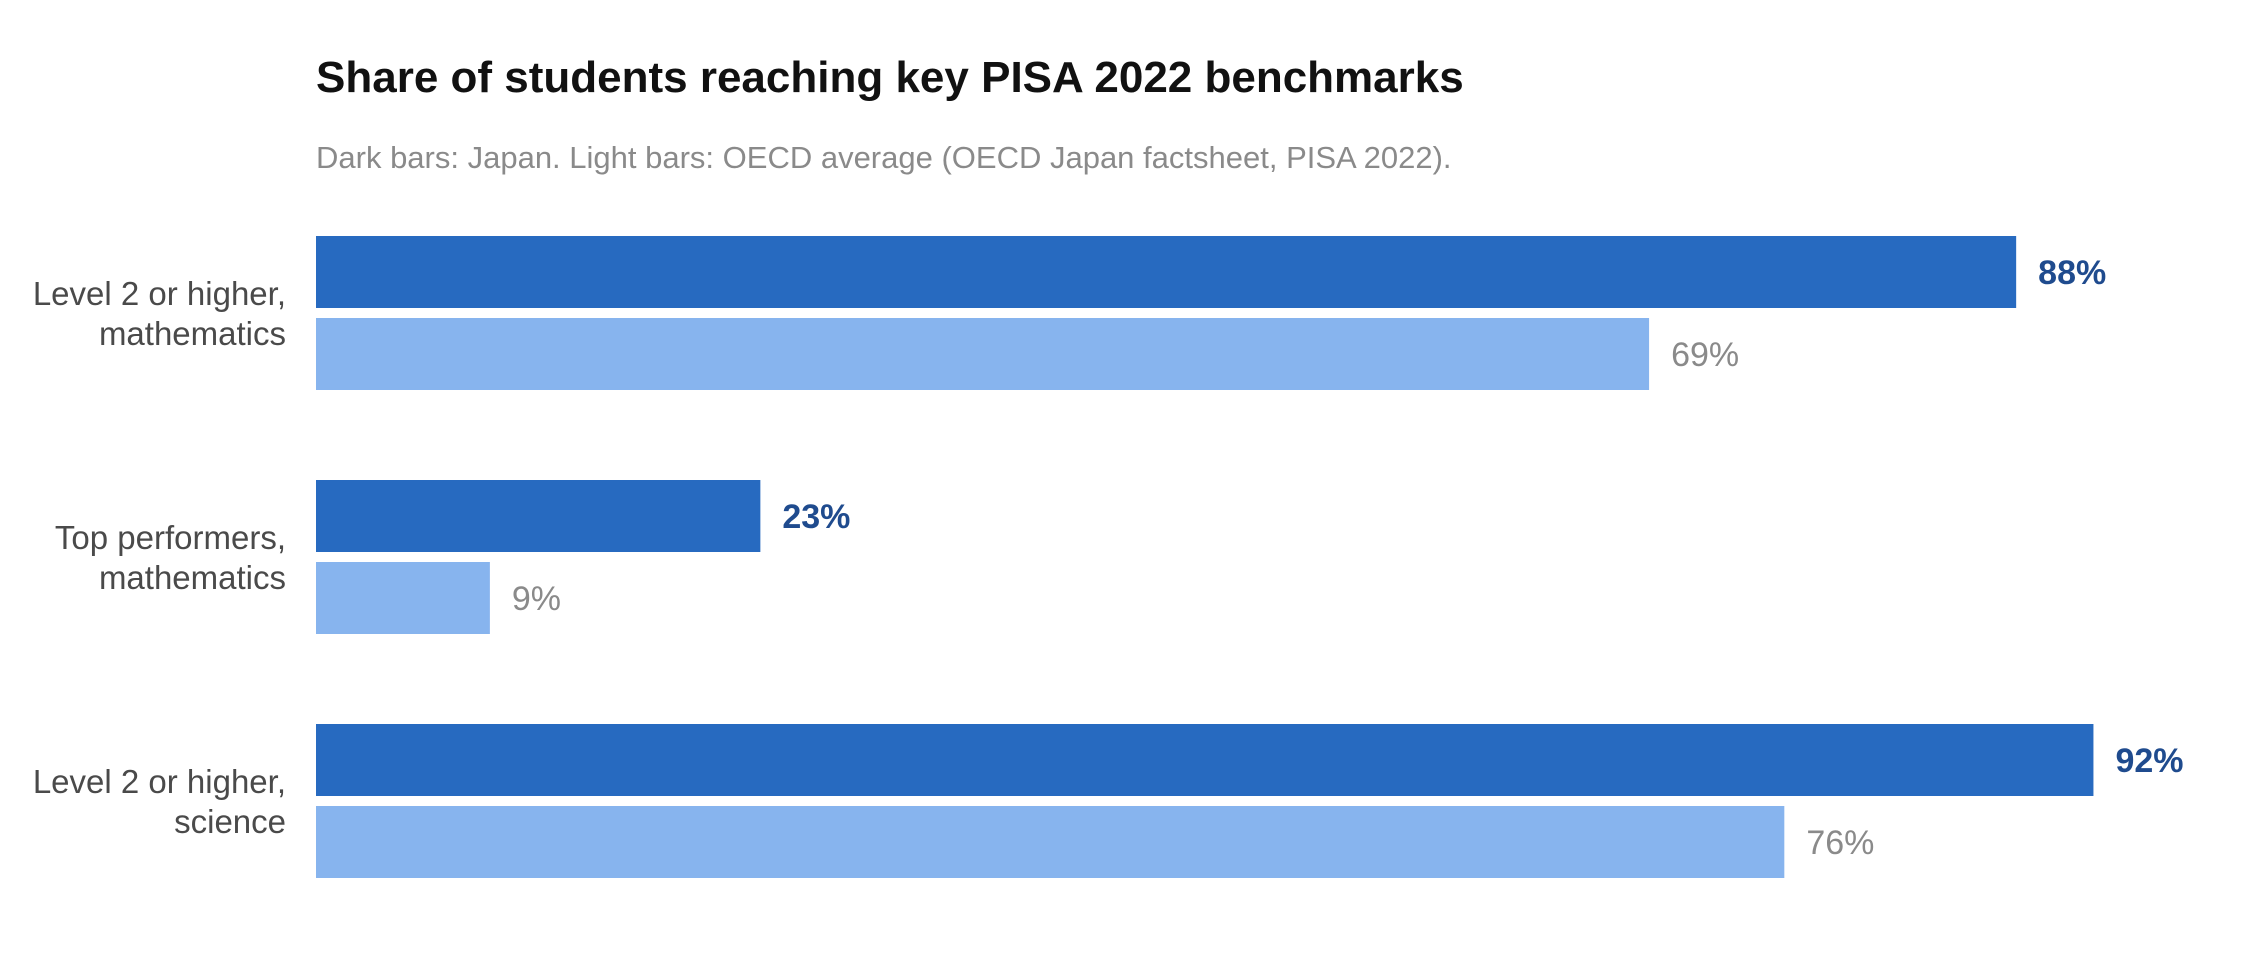 The width and height of the screenshot is (2256, 960). I want to click on data-label-oecd: 76%, so click(1840, 843).